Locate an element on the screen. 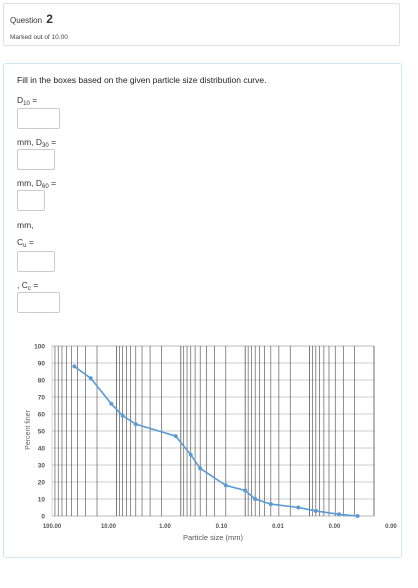  d60-label-pre: mm, D is located at coordinates (30, 183).